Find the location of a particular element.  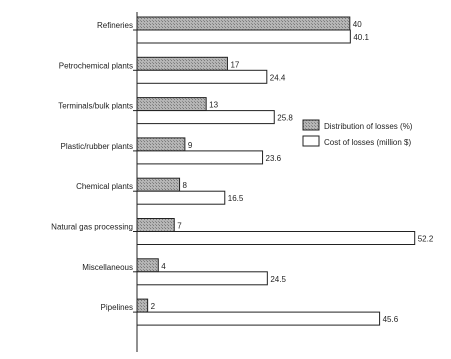

data-label: 16.5 is located at coordinates (236, 198).